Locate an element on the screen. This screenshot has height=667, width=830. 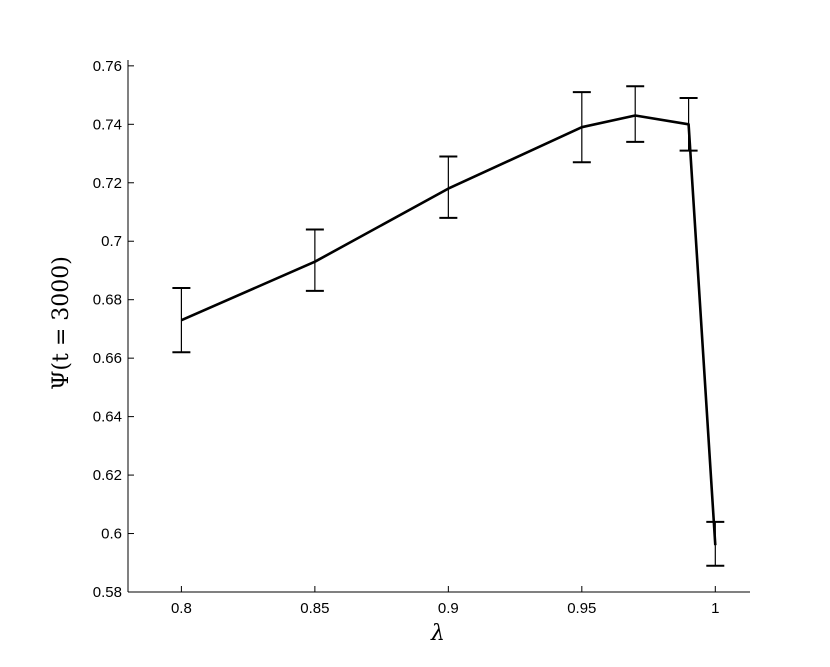
y-axis-label: Ψ(t = 3000) is located at coordinates (61, 323).